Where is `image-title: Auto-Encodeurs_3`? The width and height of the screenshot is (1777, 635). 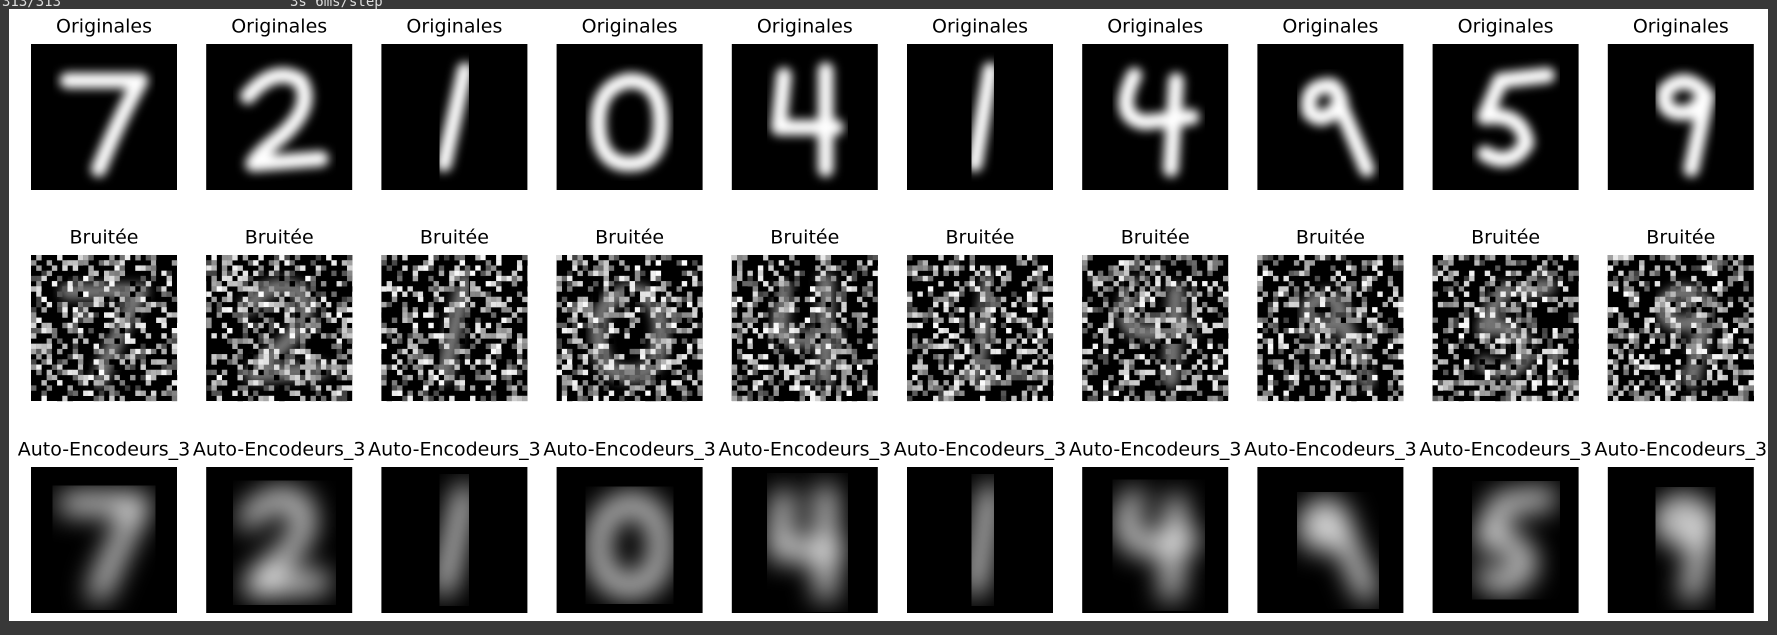
image-title: Auto-Encodeurs_3 is located at coordinates (454, 450).